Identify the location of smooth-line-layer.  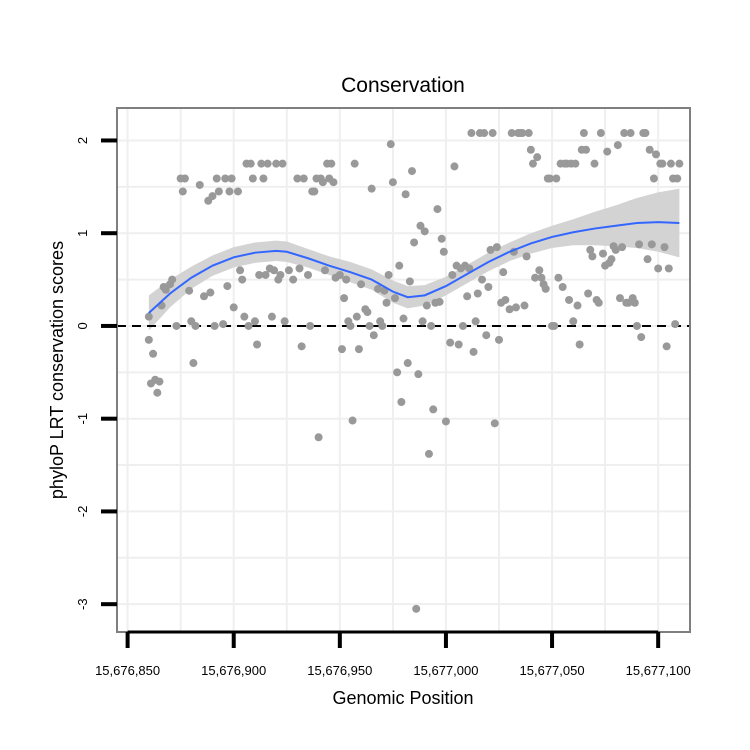
(414, 267).